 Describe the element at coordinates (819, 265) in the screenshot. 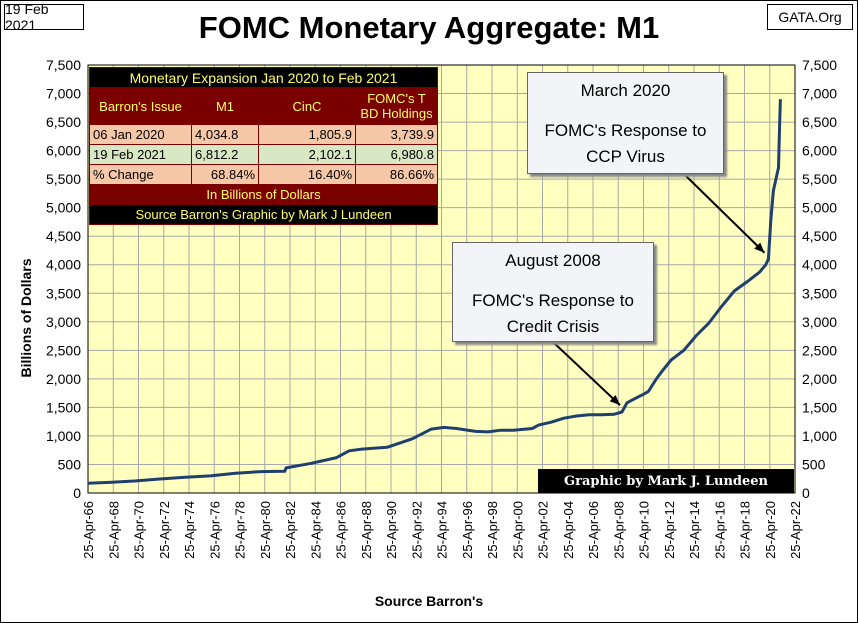

I see `y-tick-label-right: 4,000` at that location.